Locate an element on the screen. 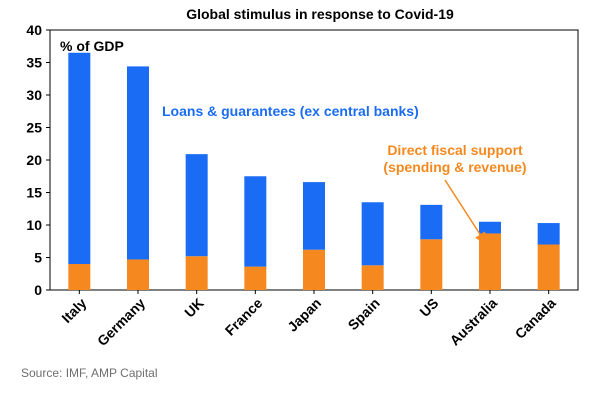 This screenshot has height=406, width=600. x-tick-label: Italy is located at coordinates (73, 310).